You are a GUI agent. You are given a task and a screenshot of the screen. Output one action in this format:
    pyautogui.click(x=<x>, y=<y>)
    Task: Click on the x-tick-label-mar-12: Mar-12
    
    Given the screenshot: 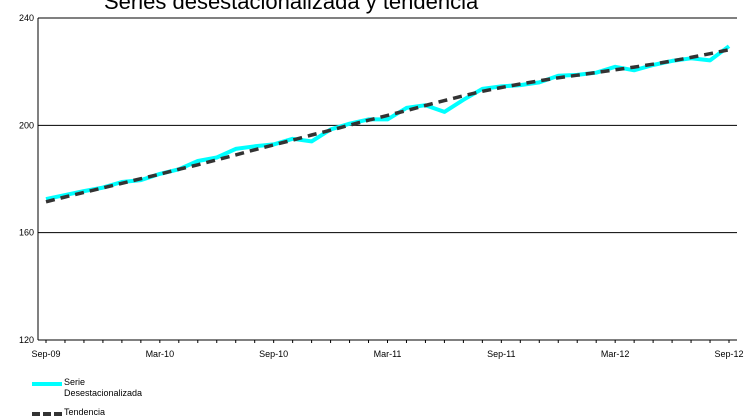 What is the action you would take?
    pyautogui.click(x=615, y=354)
    